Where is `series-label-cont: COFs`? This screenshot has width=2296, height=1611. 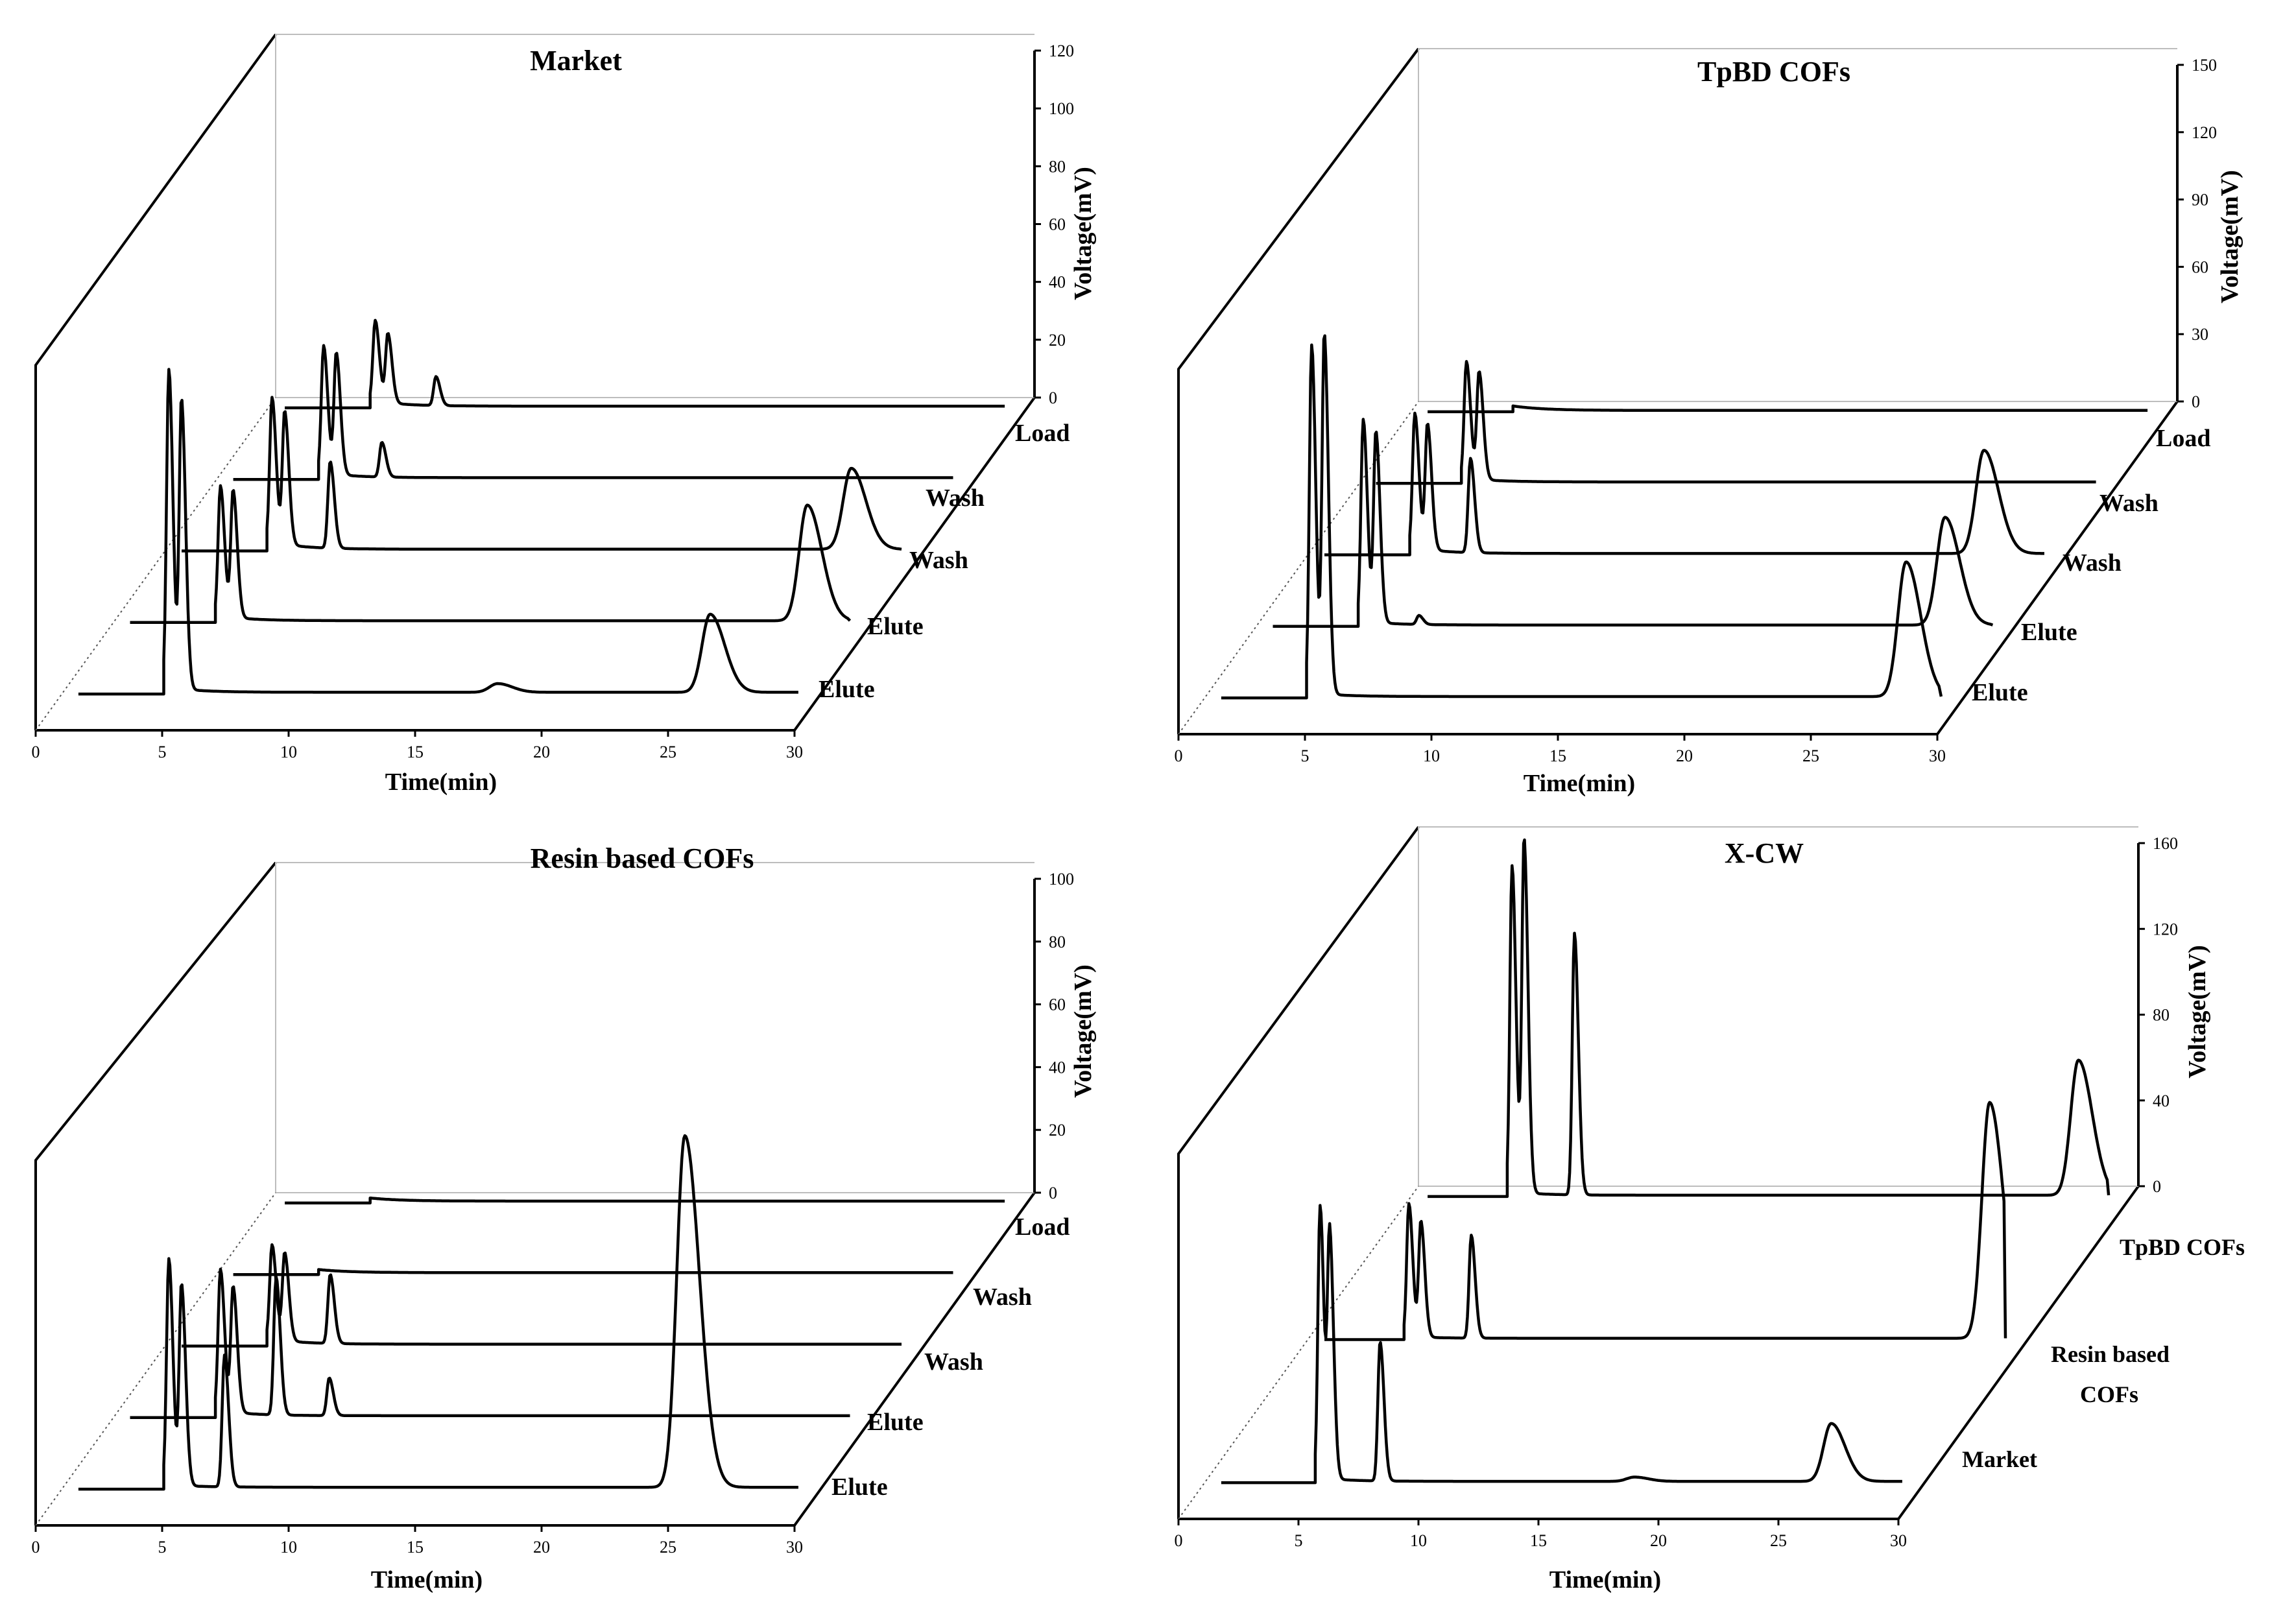 series-label-cont: COFs is located at coordinates (2109, 1394).